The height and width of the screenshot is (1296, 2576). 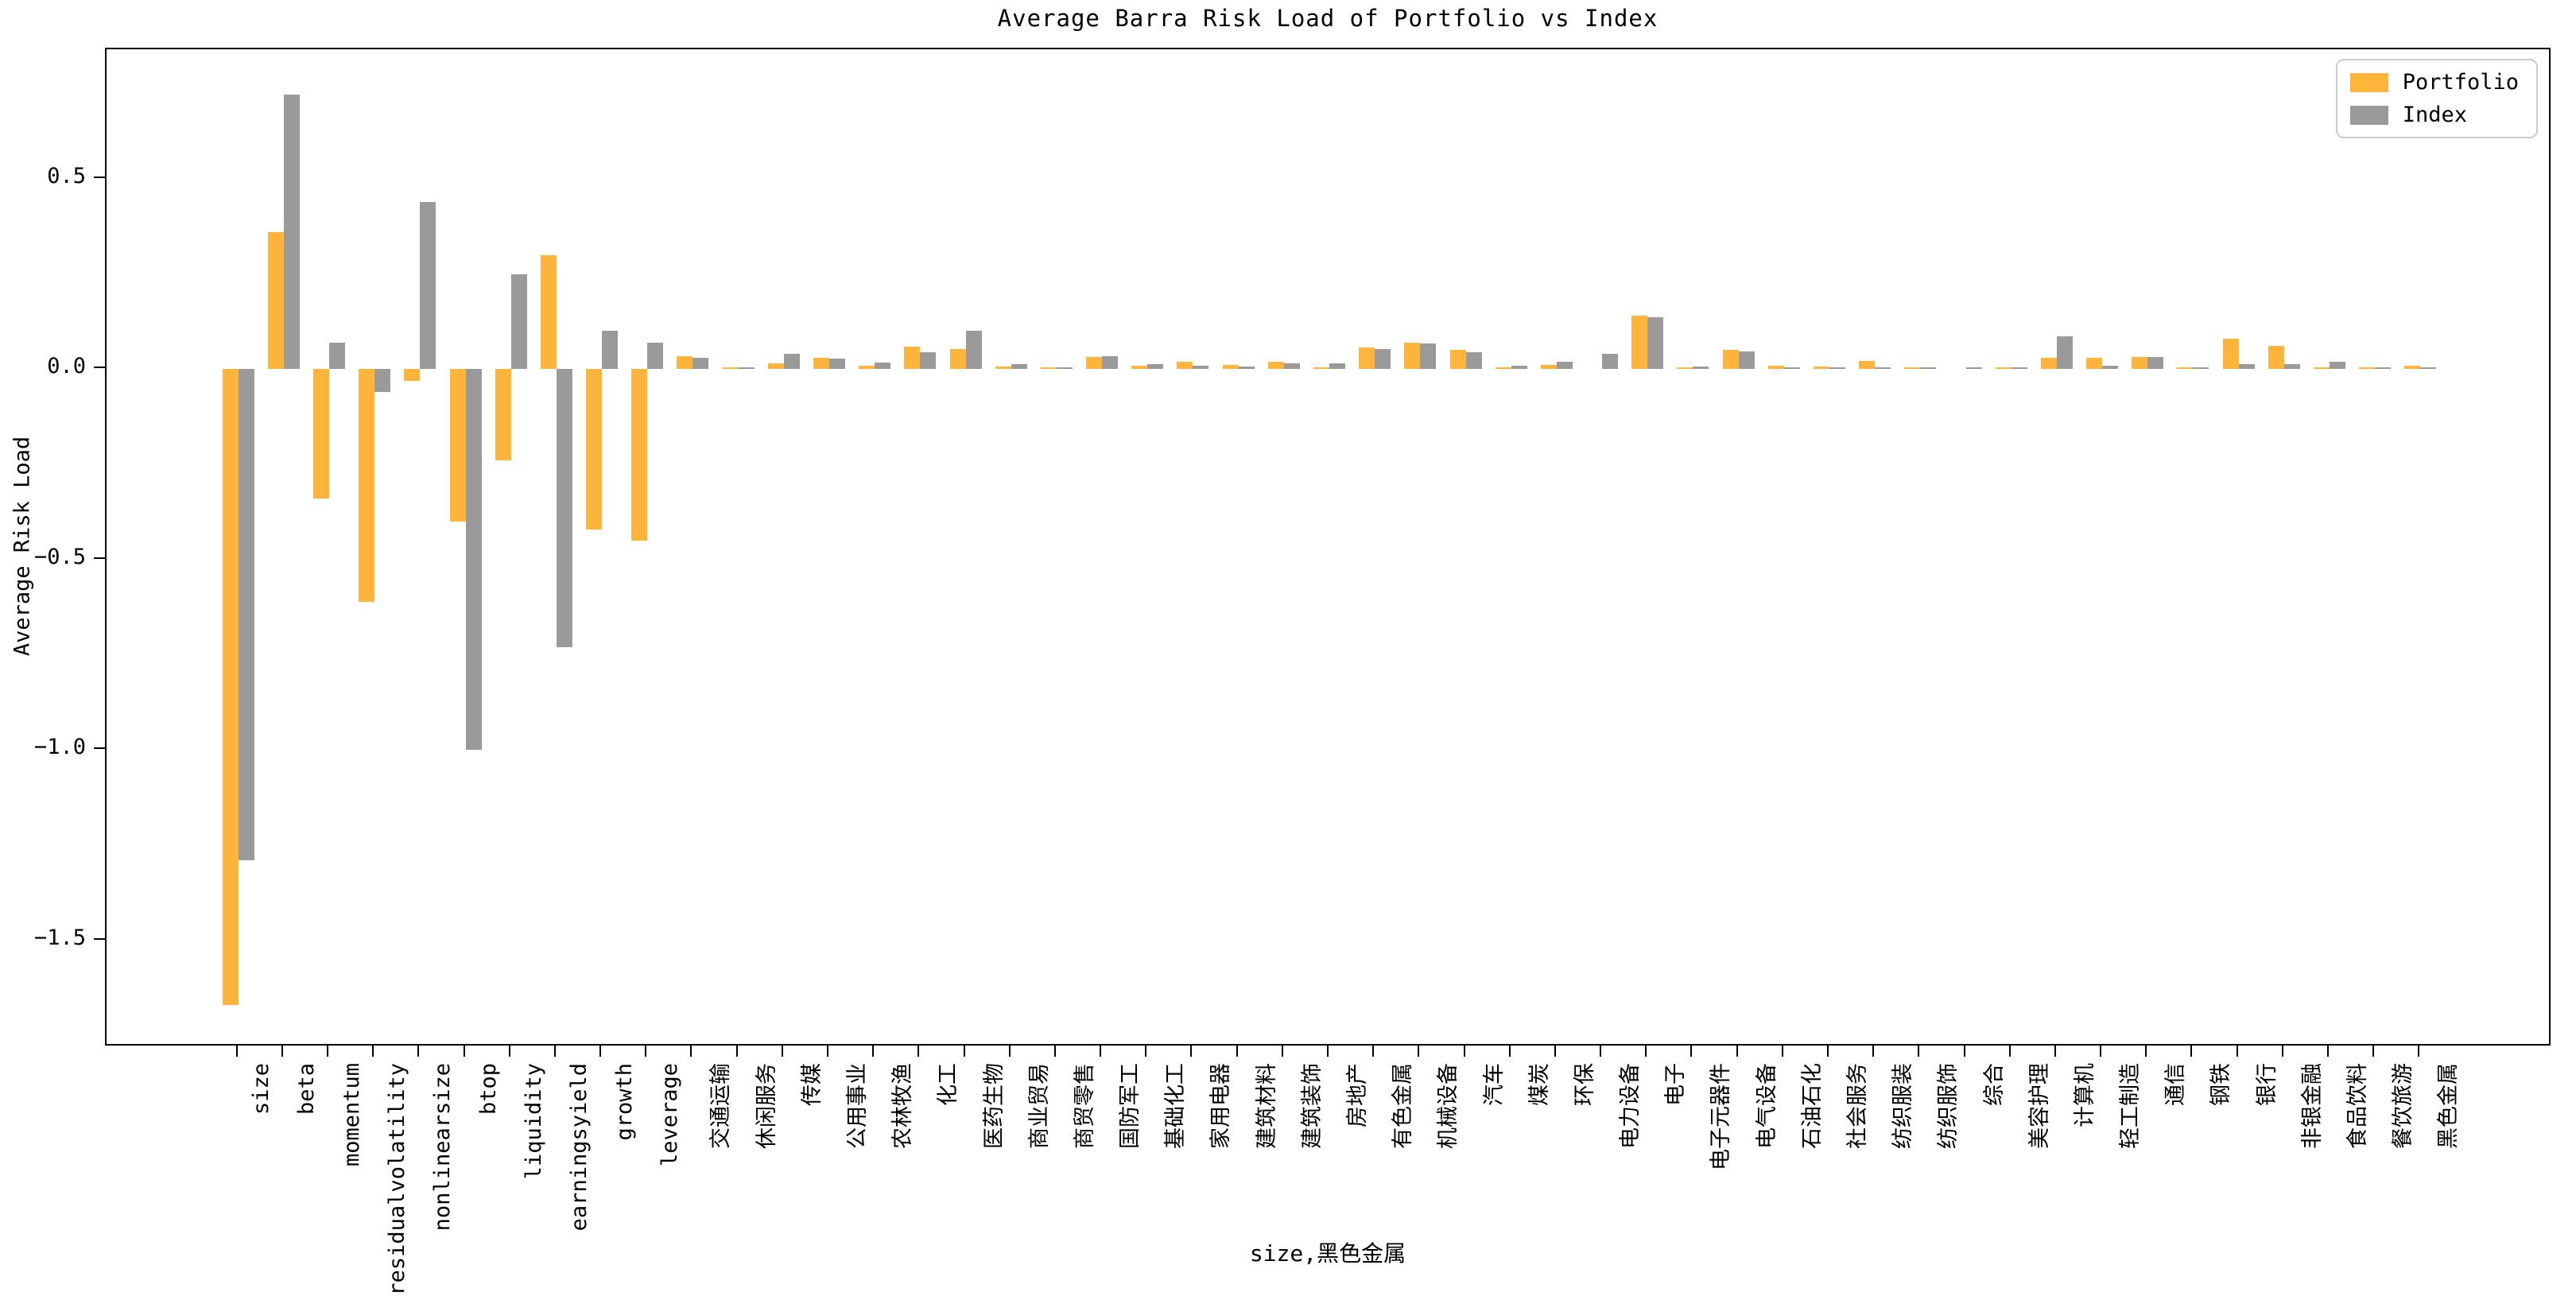 I want to click on bar-portfolio-纺织服饰, so click(x=1913, y=368).